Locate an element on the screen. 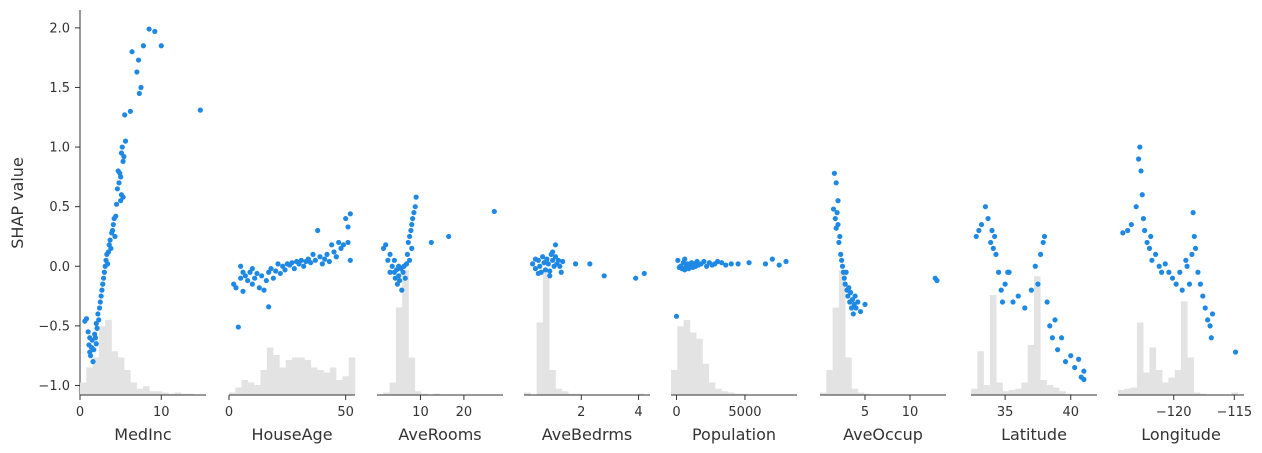 The image size is (1262, 453). y-tick-label: 0.0 is located at coordinates (59, 267).